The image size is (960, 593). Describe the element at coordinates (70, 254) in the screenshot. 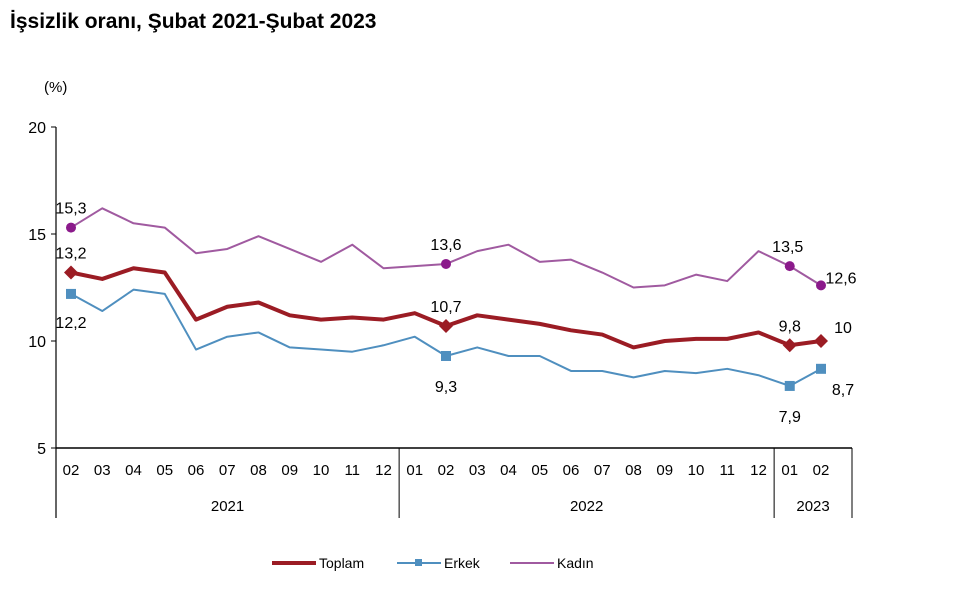

I see `data-label: 13,2` at that location.